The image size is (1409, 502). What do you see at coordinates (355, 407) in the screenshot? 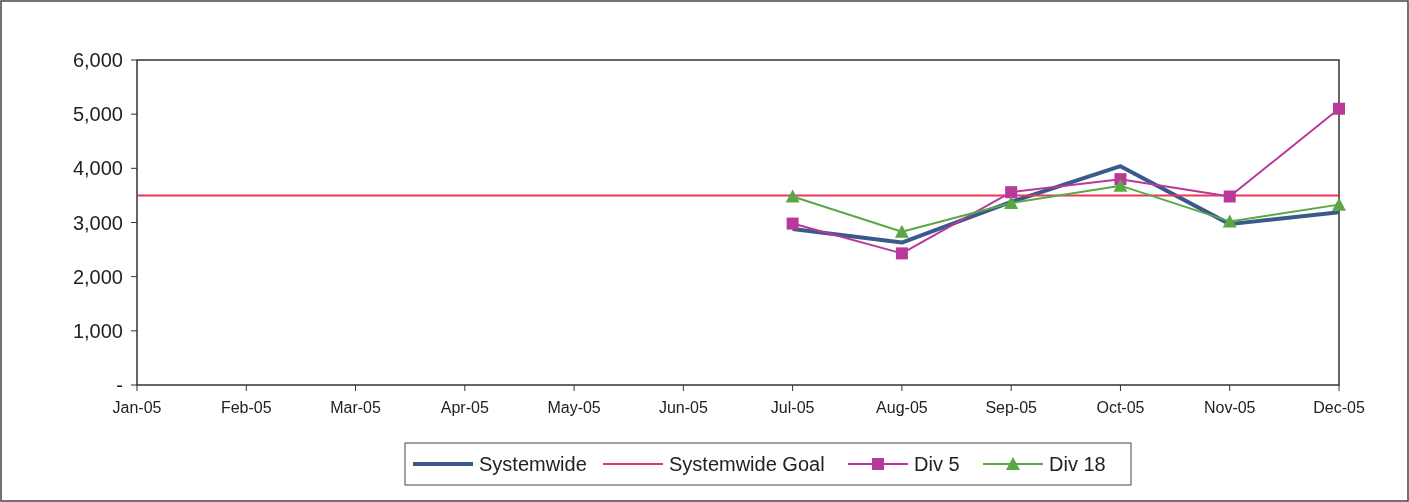
I see `x-tick-label: Mar-05` at bounding box center [355, 407].